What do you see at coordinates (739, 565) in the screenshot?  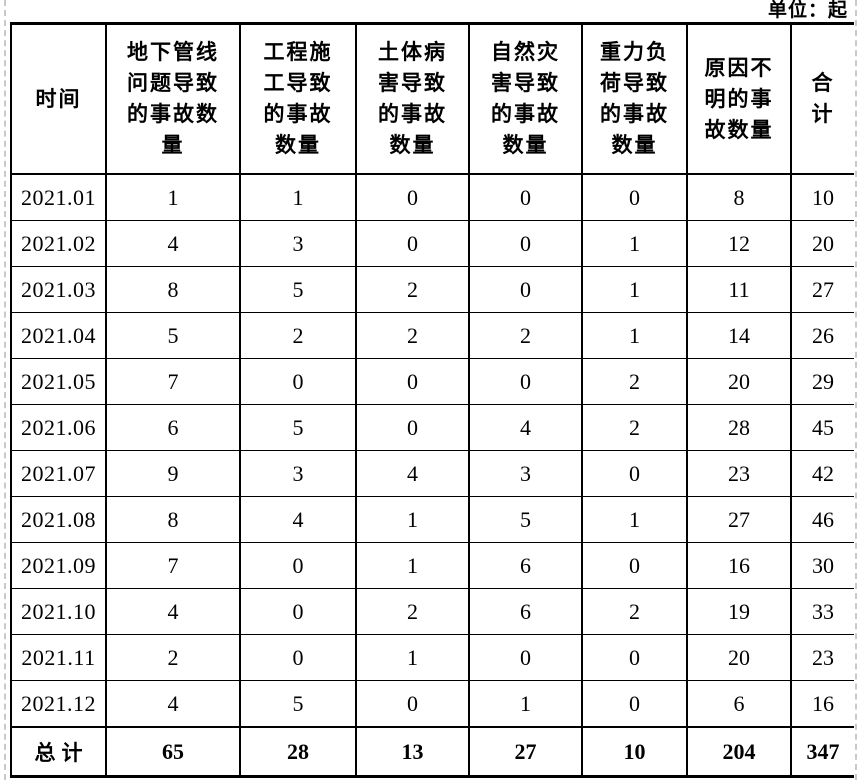 I see `cell-unknown: 16` at bounding box center [739, 565].